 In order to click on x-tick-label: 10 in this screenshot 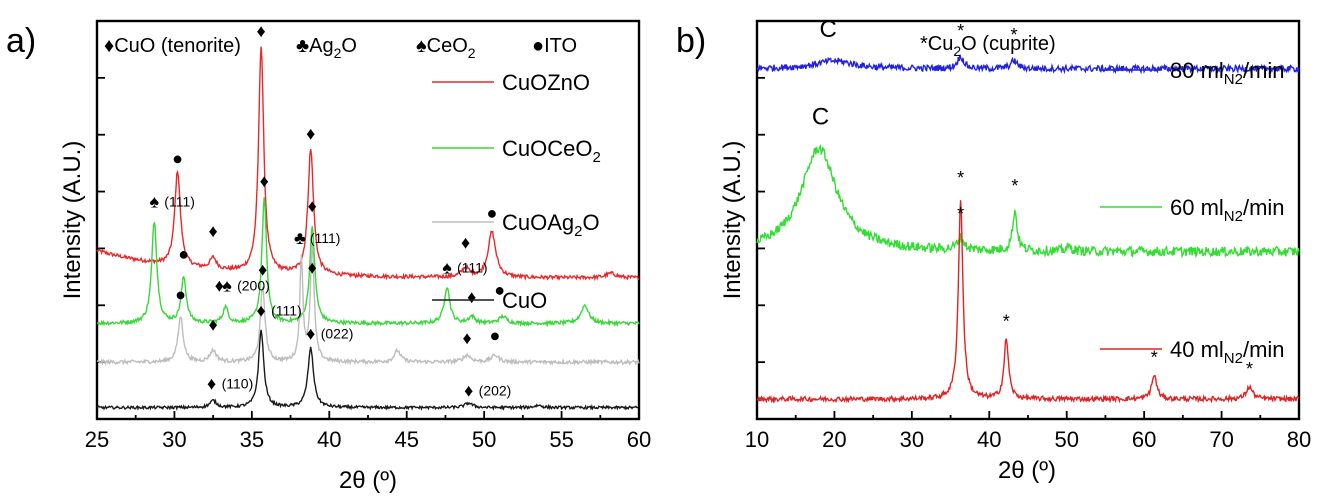, I will do `click(757, 439)`.